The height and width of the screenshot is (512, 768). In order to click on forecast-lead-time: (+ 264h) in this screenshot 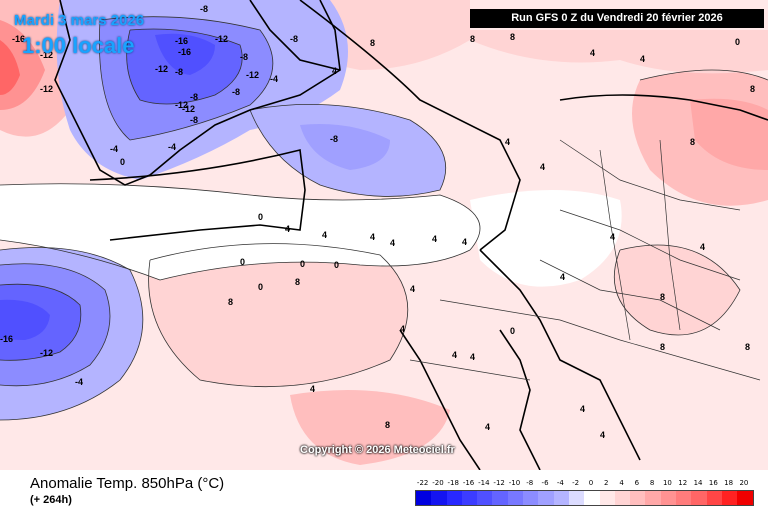, I will do `click(51, 500)`.